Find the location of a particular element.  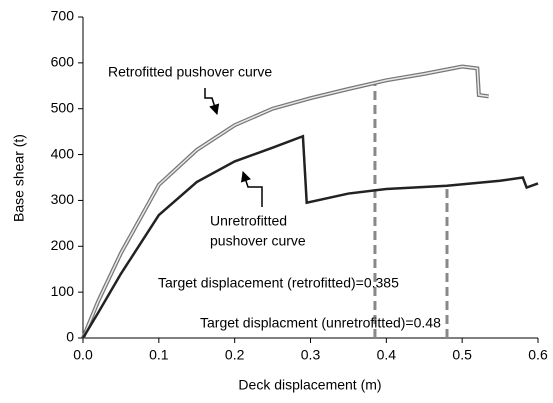

annotation: Unretrofitted is located at coordinates (248, 221).